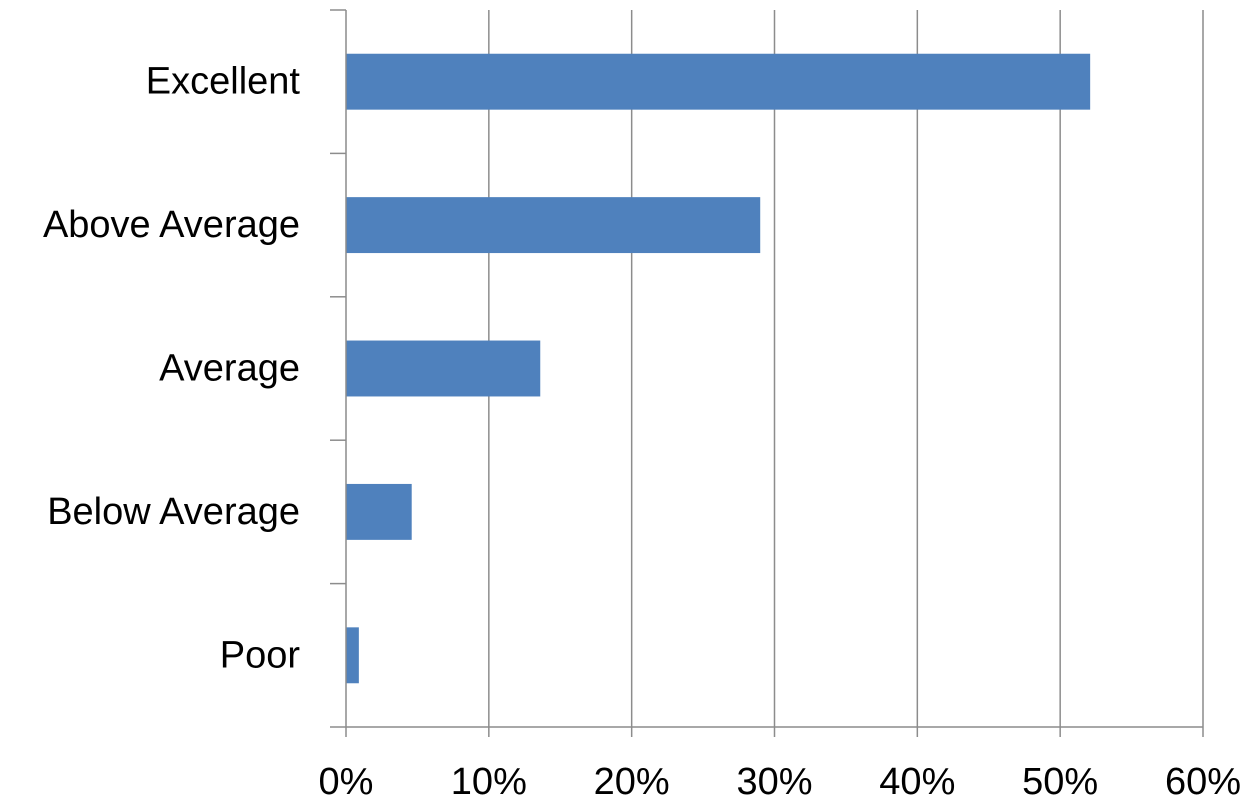  What do you see at coordinates (489, 782) in the screenshot?
I see `x-tick-label: 10%` at bounding box center [489, 782].